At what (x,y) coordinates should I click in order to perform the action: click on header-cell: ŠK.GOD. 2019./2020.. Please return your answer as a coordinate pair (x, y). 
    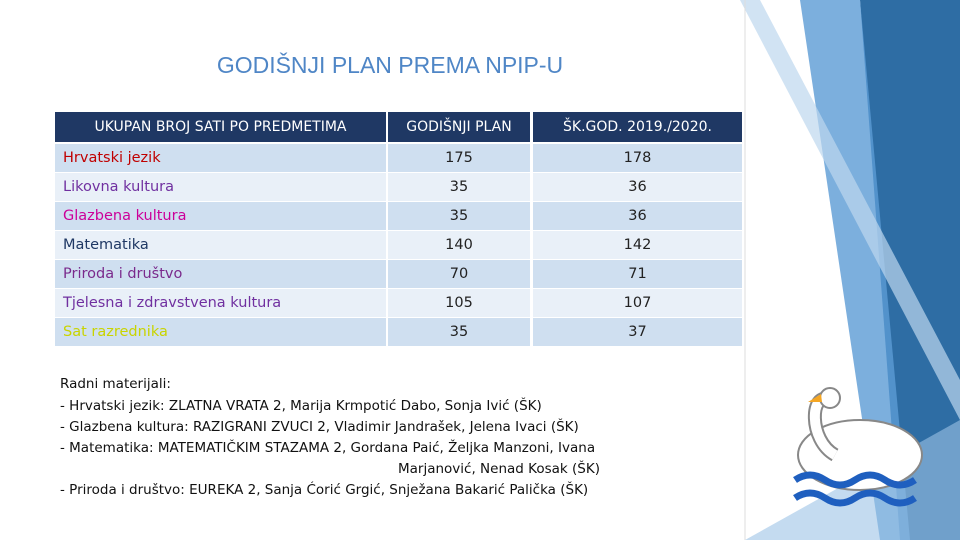
    Looking at the image, I should click on (637, 127).